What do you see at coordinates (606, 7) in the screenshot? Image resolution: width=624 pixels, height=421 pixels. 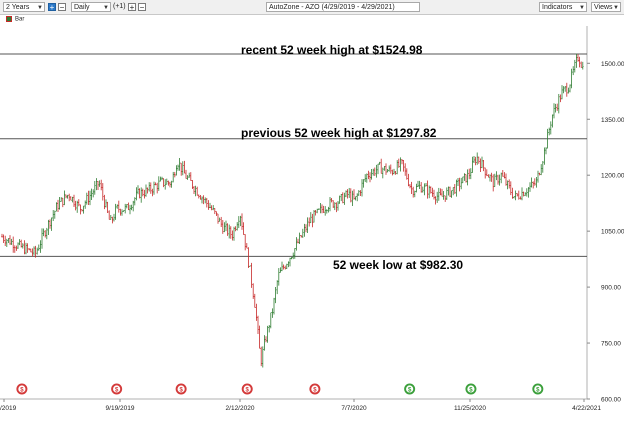 I see `views-menu: Views ▼` at bounding box center [606, 7].